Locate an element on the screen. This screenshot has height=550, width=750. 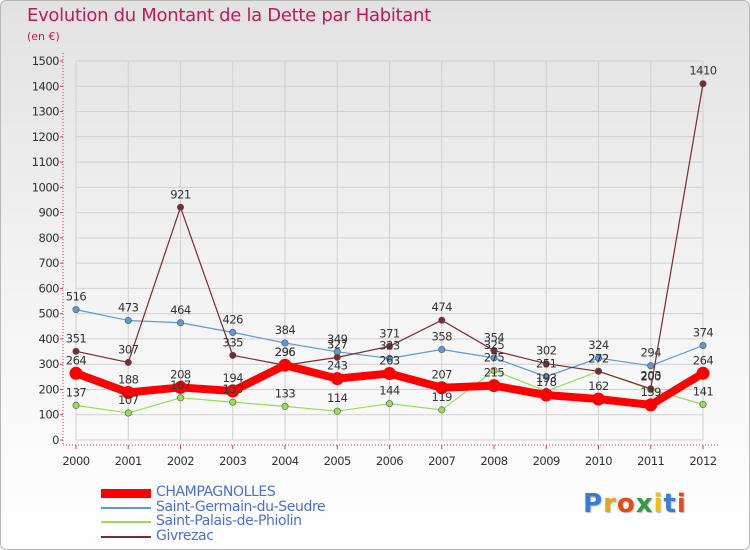
x-tick-label: 2001 is located at coordinates (128, 461).